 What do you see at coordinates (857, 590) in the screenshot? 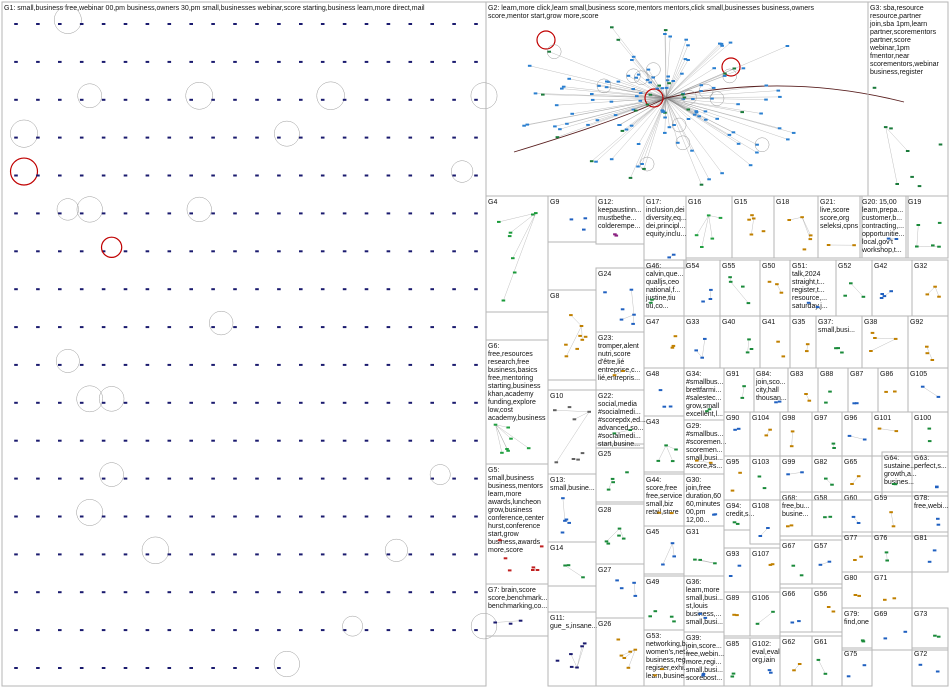
I see `group-g80: G80` at bounding box center [857, 590].